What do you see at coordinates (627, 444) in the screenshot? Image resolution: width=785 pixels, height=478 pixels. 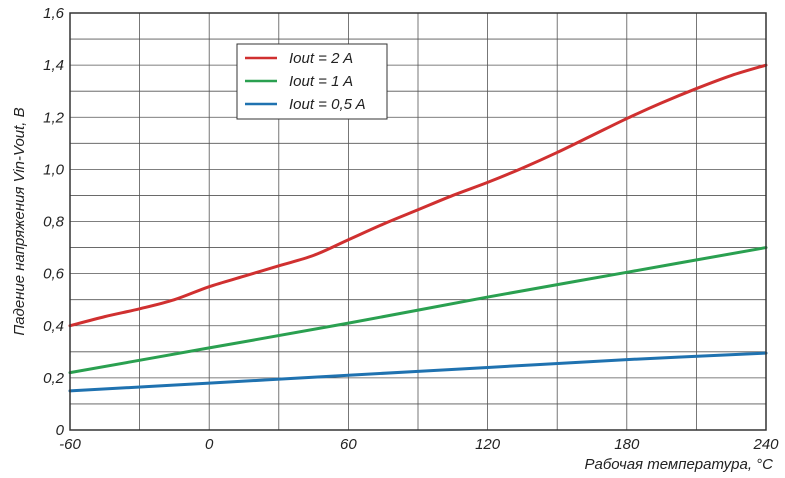 I see `x-tick-label: 180` at bounding box center [627, 444].